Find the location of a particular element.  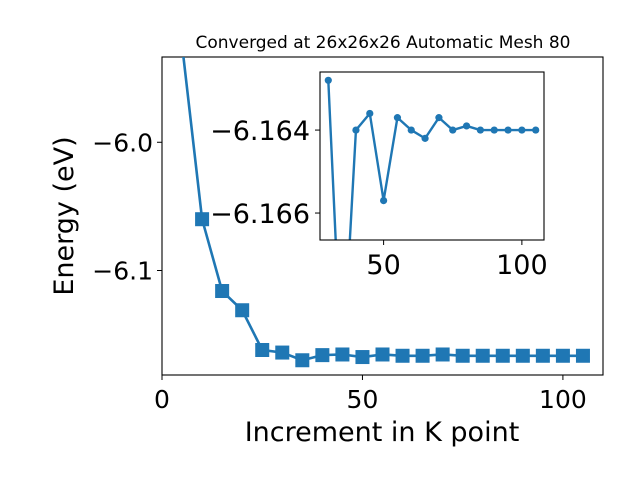

main-x-ticks: 0 50 100 is located at coordinates (370, 394).